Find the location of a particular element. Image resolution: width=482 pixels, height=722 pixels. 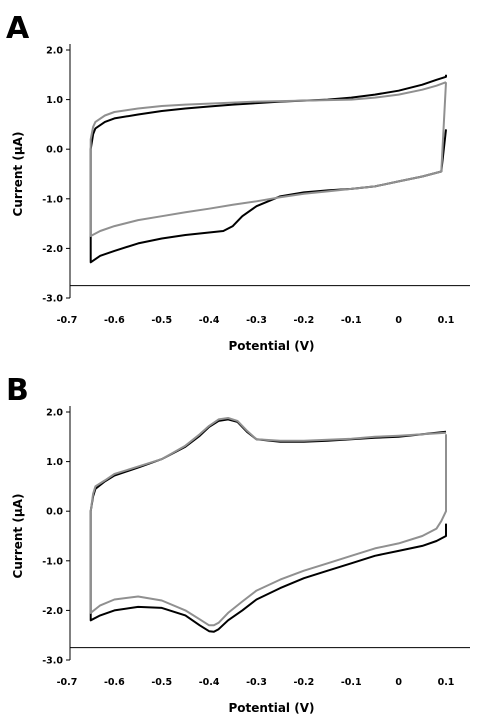

panel-label: A is located at coordinates (18, 28).